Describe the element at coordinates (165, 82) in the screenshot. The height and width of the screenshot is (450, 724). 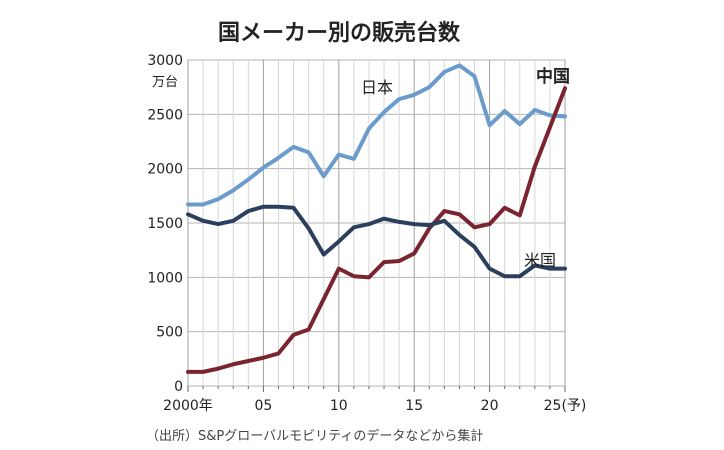
I see `y-axis-unit: 万台` at that location.